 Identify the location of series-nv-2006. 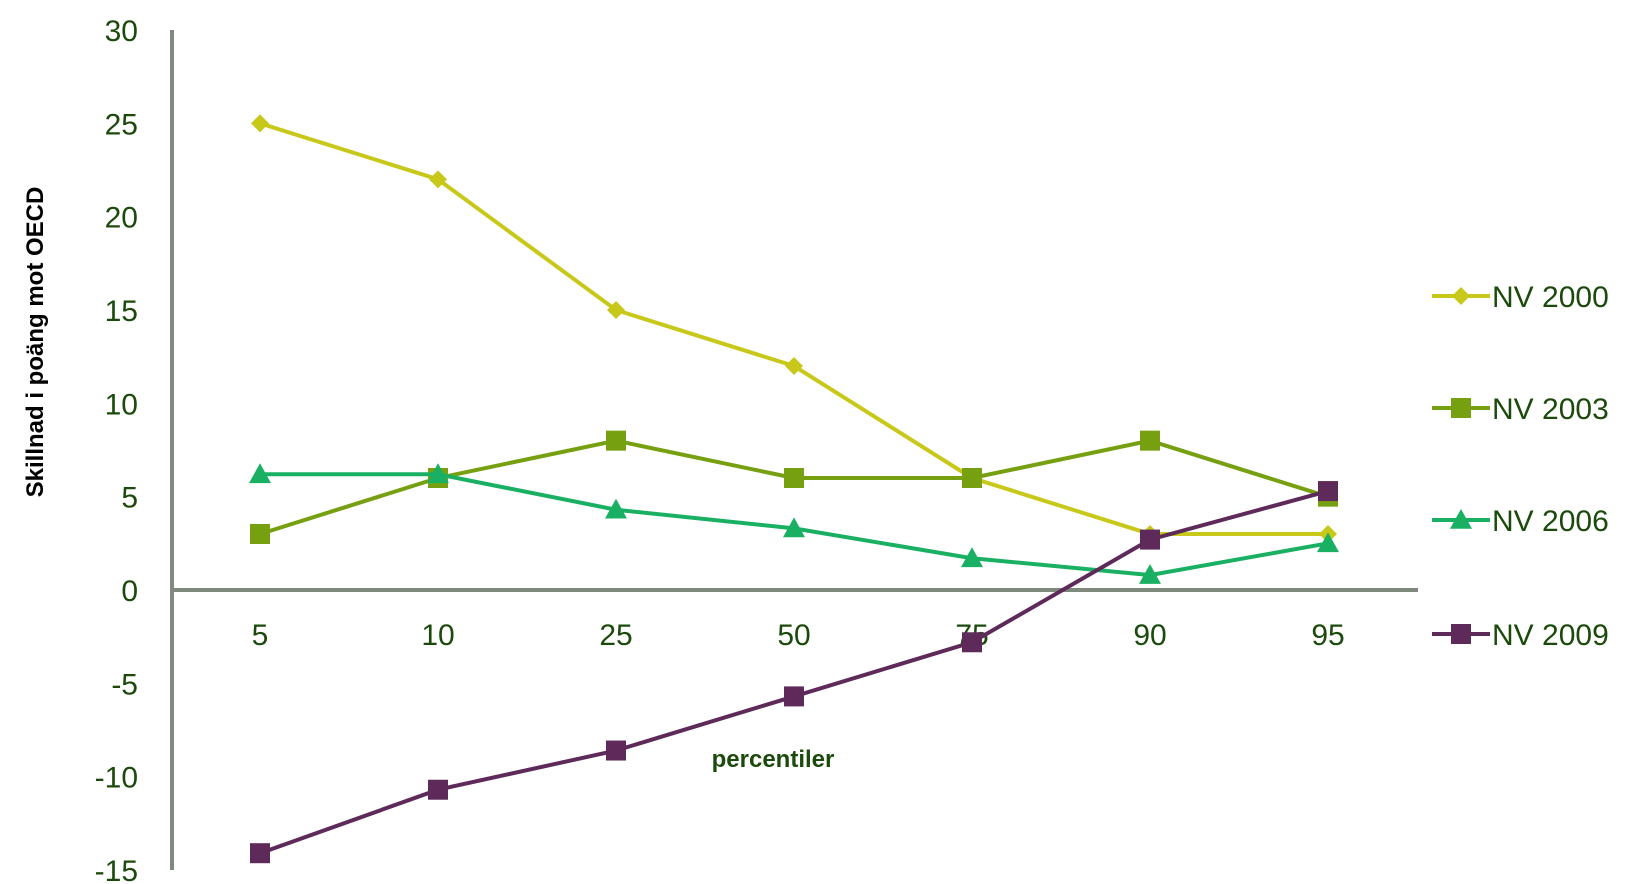
(794, 523).